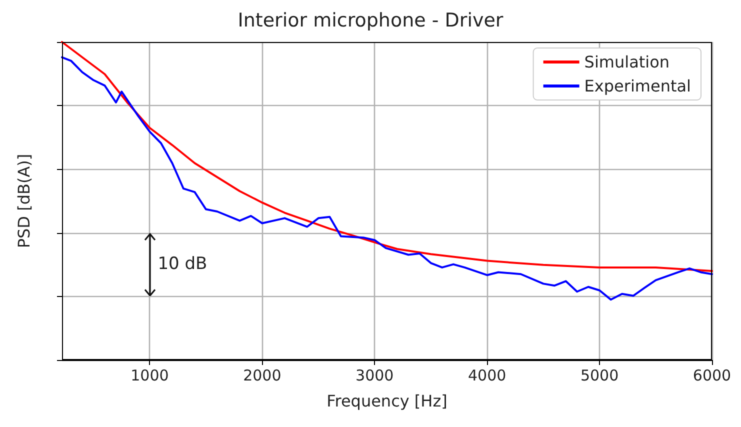  What do you see at coordinates (371, 21) in the screenshot?
I see `chart-title: Interior microphone - Driver` at bounding box center [371, 21].